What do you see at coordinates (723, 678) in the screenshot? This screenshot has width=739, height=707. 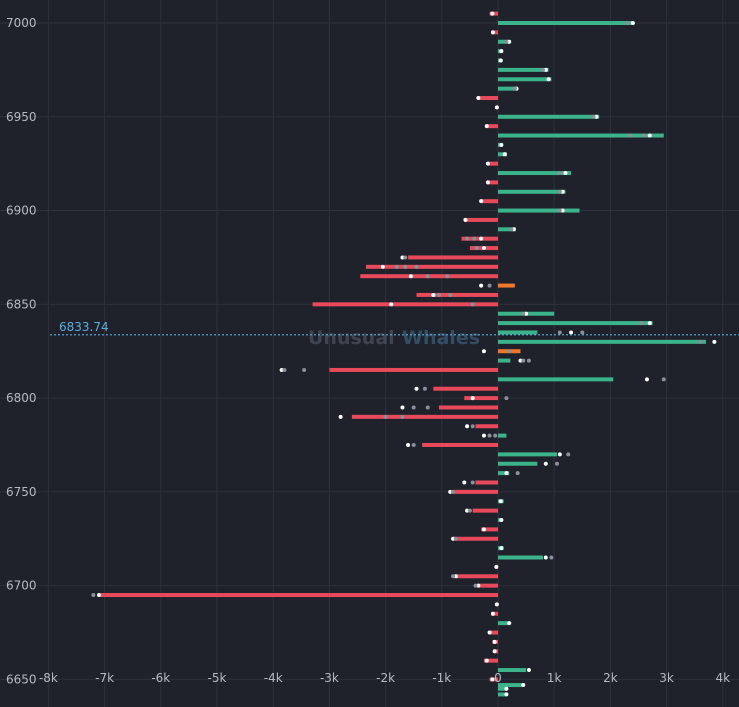 I see `x-tick-label: 4k` at bounding box center [723, 678].